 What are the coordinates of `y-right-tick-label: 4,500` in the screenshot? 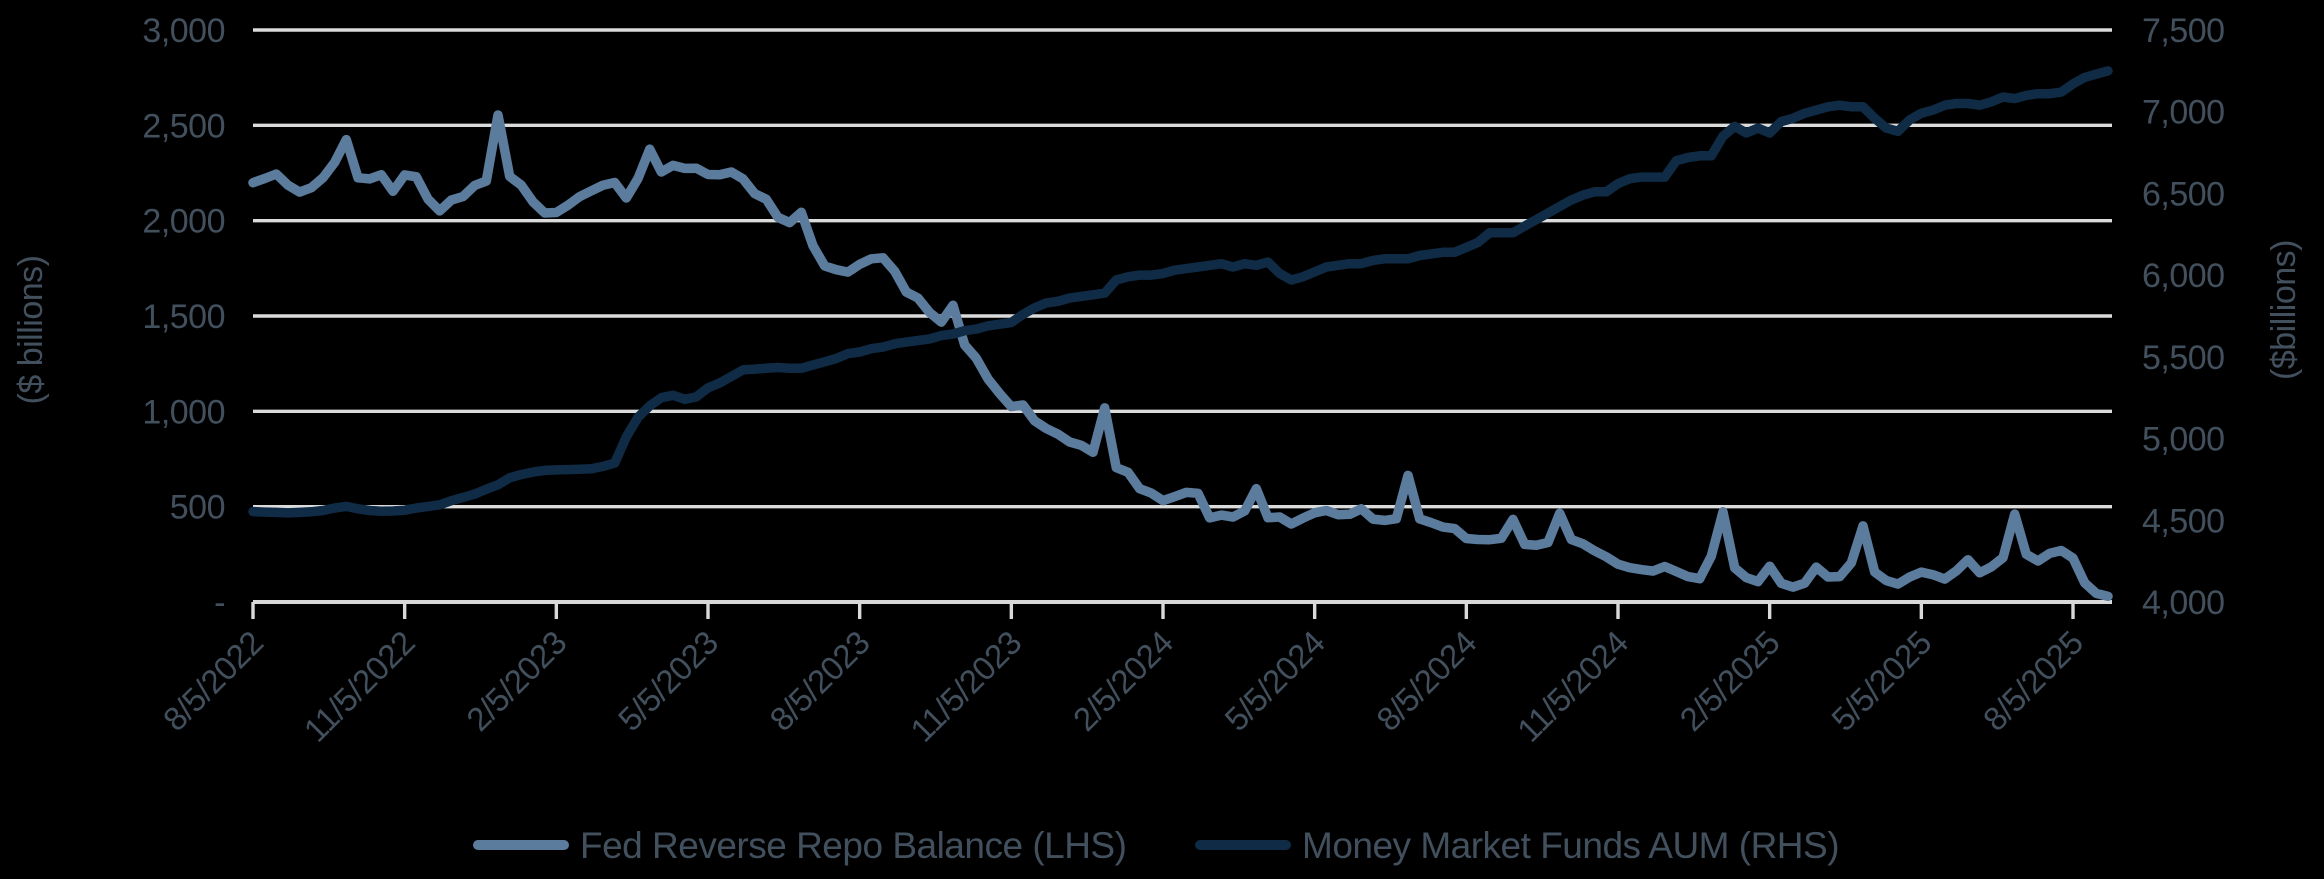 It's located at (2183, 521).